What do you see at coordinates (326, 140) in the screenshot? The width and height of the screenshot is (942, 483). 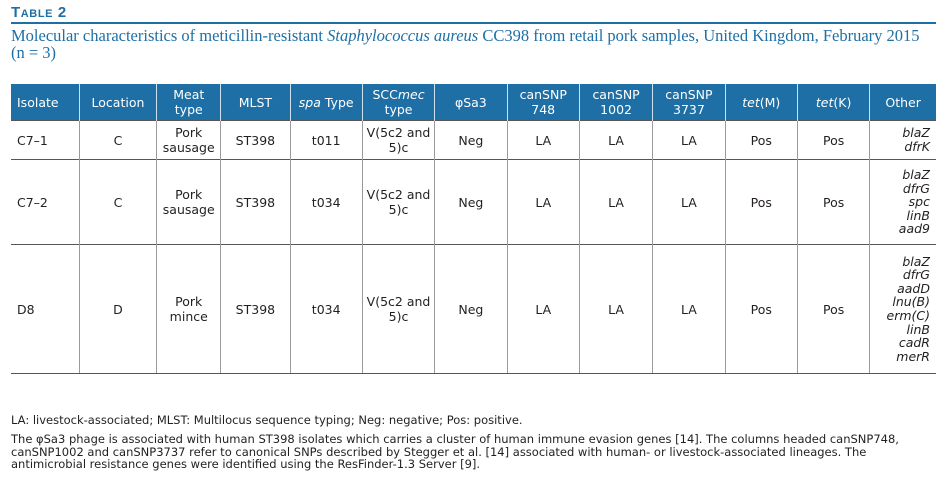 I see `cell-spa-type: t011` at bounding box center [326, 140].